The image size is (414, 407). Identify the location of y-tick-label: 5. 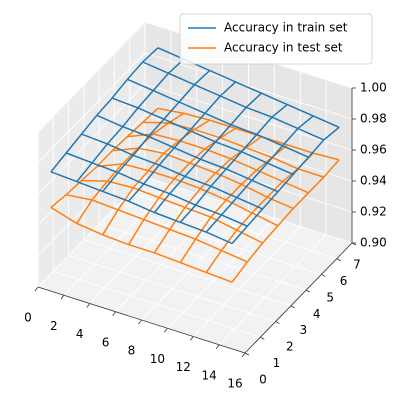
(330, 297).